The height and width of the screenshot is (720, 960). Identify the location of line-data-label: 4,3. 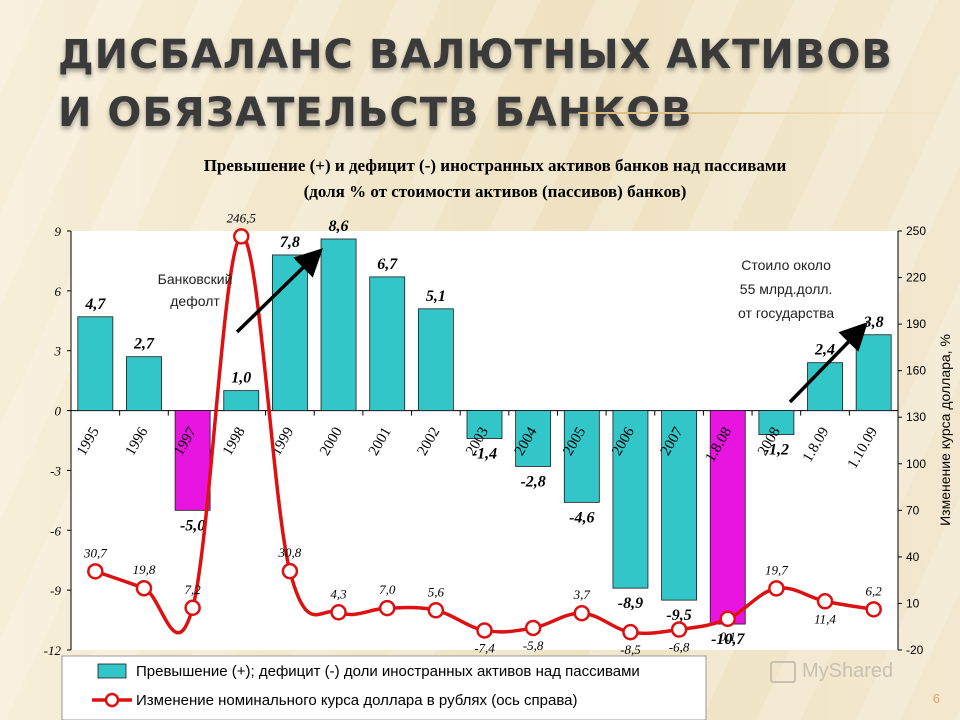
(338, 593).